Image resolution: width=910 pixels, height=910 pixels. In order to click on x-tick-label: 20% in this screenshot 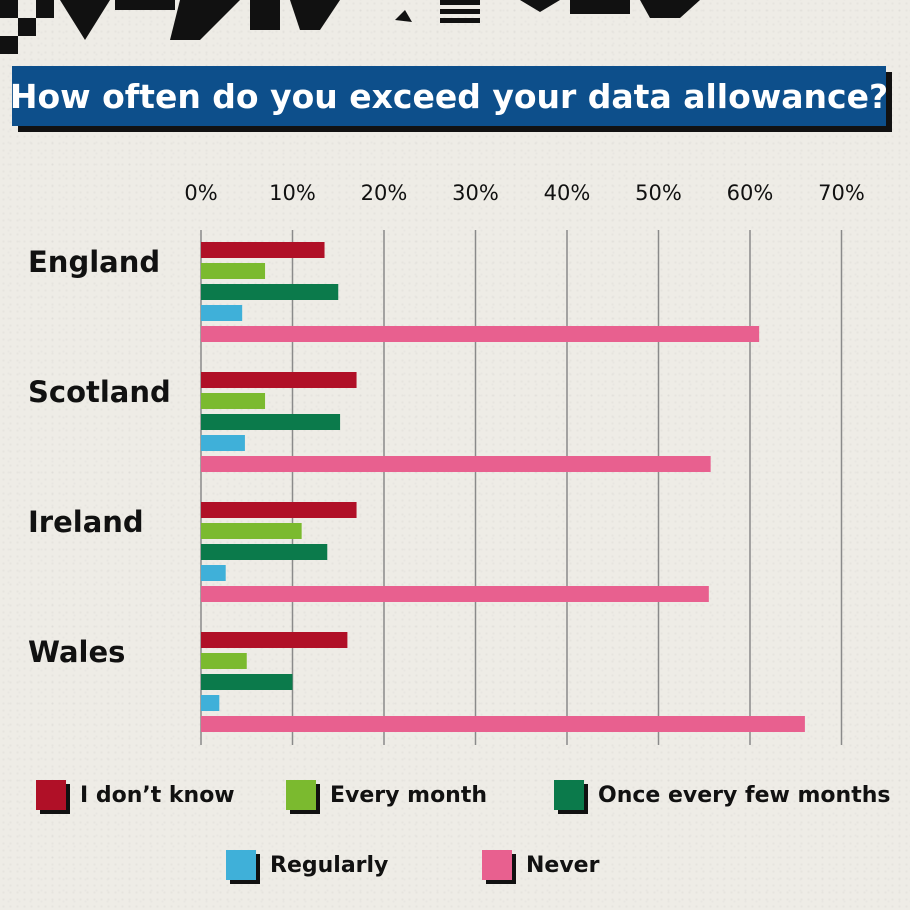, I will do `click(384, 193)`.